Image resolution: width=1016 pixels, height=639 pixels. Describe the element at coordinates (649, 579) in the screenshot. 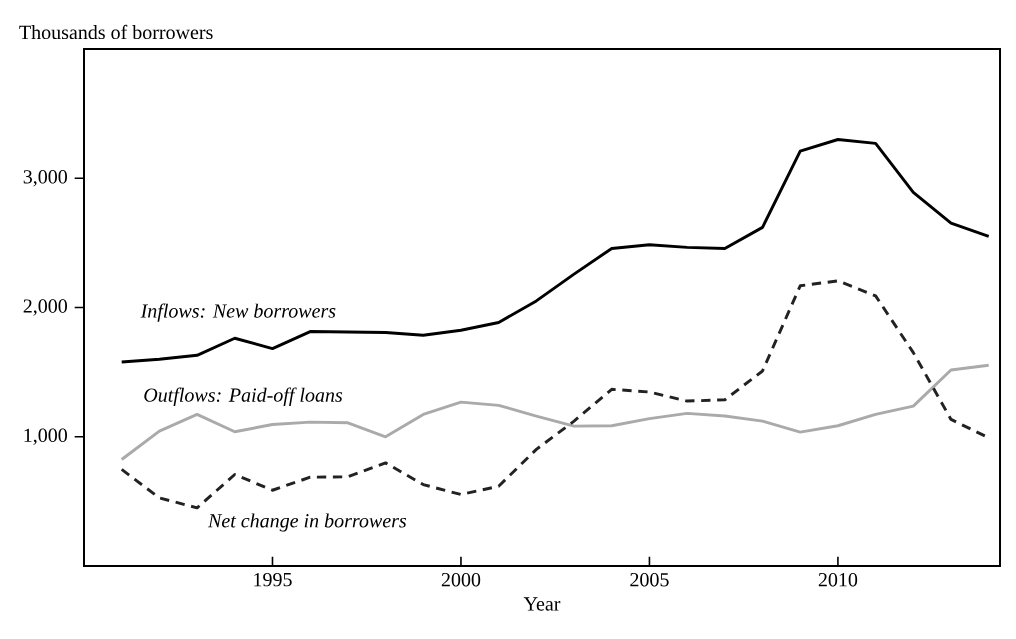

I see `x-tick-label: 2005` at that location.